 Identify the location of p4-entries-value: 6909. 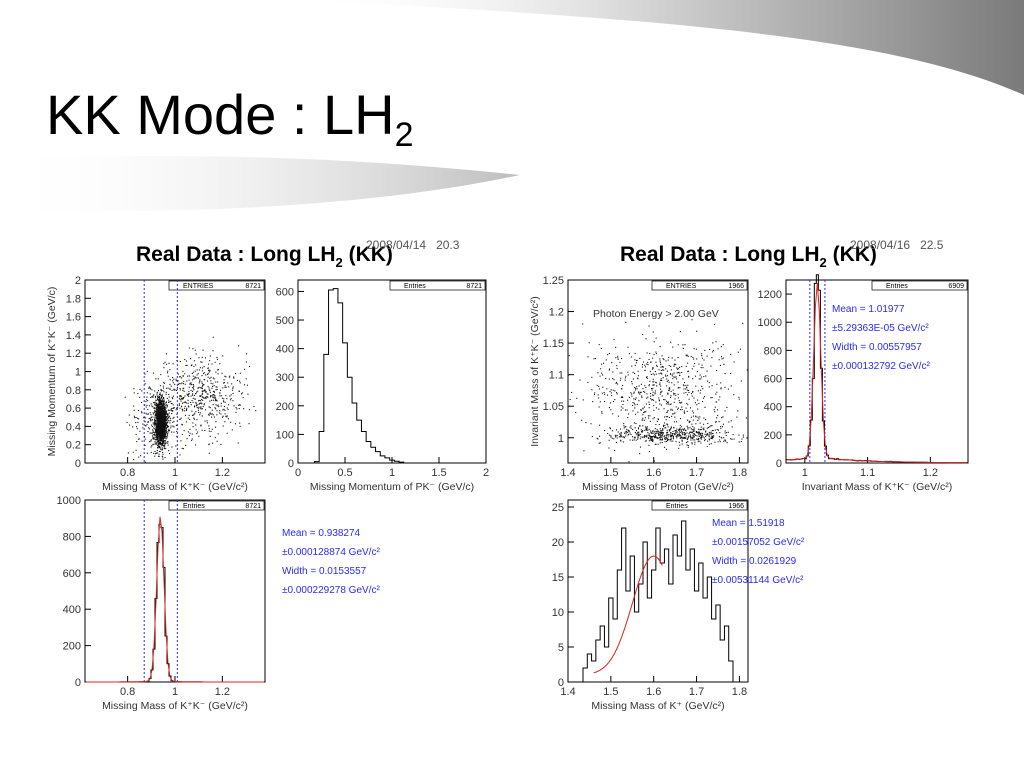
(956, 286).